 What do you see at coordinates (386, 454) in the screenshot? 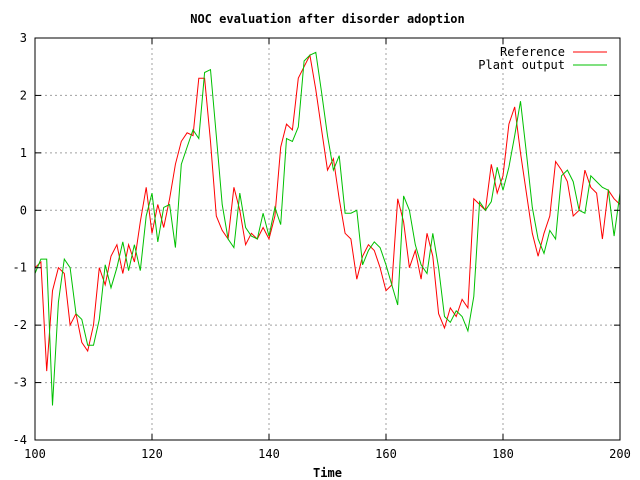
I see `x-tick-label: 160` at bounding box center [386, 454].